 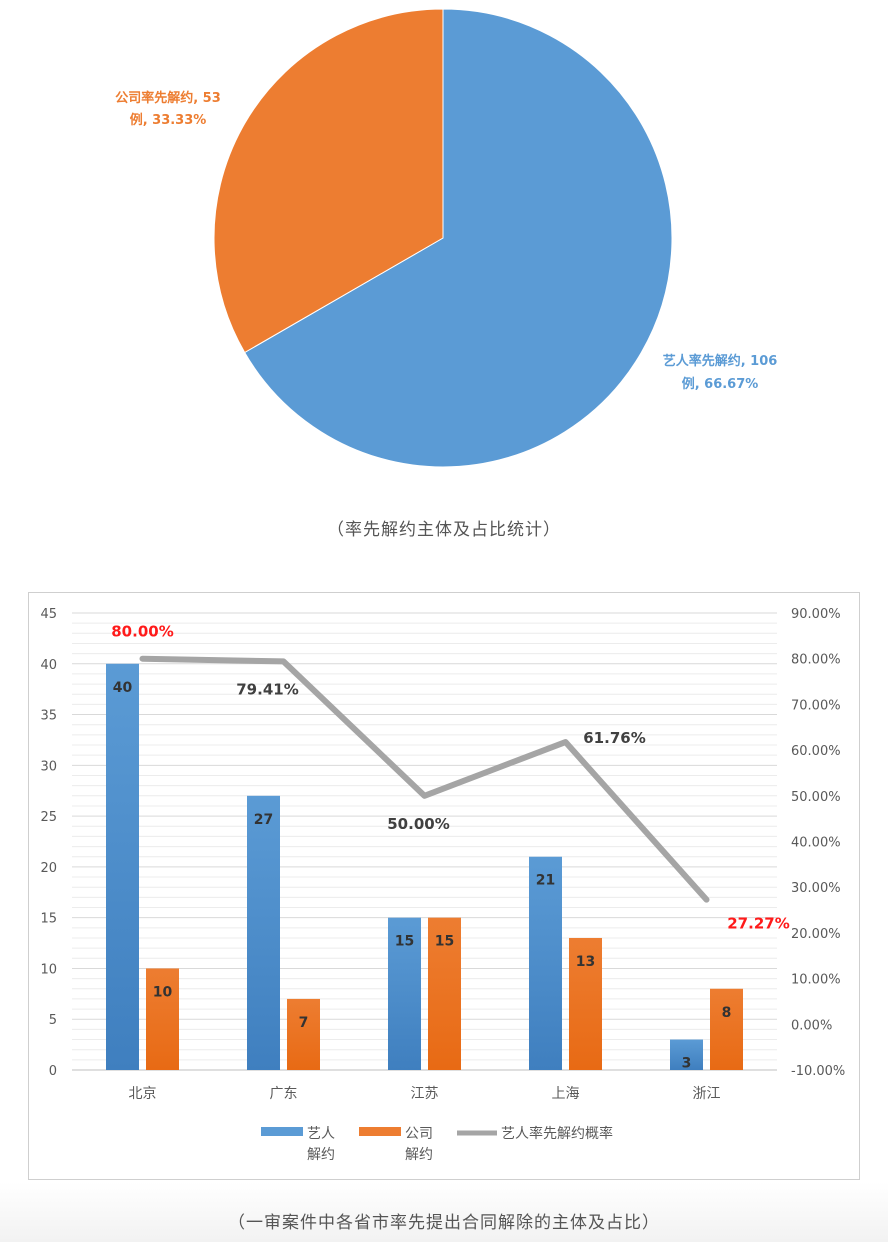 I want to click on category-label: 北京, so click(x=143, y=1094).